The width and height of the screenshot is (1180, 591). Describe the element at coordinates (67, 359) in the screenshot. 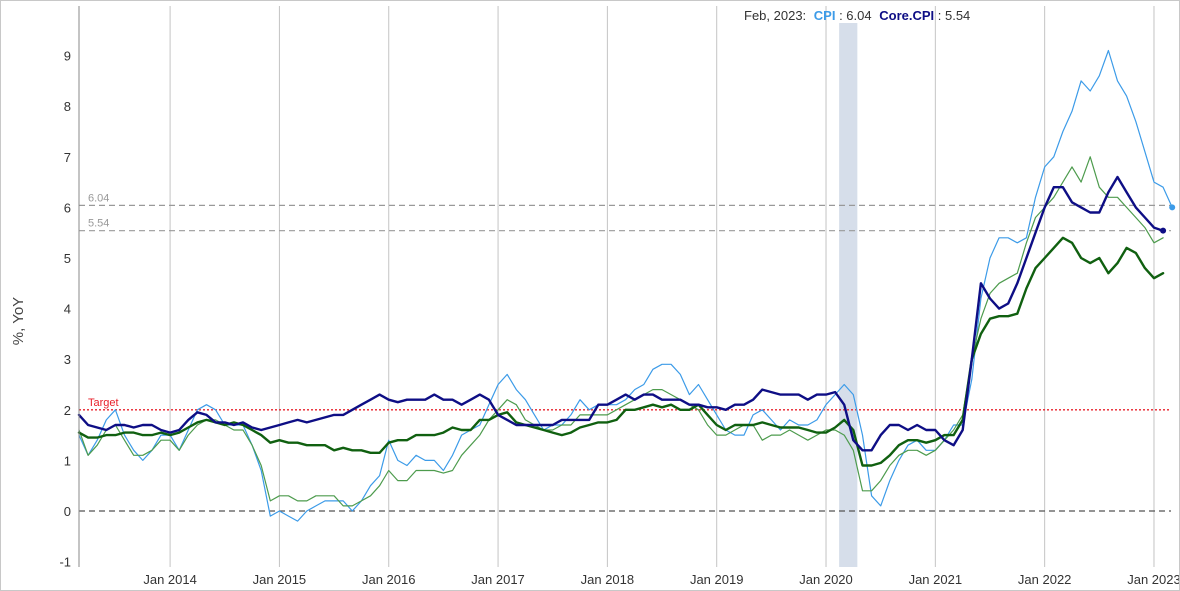

I see `y-tick-label: 3` at that location.